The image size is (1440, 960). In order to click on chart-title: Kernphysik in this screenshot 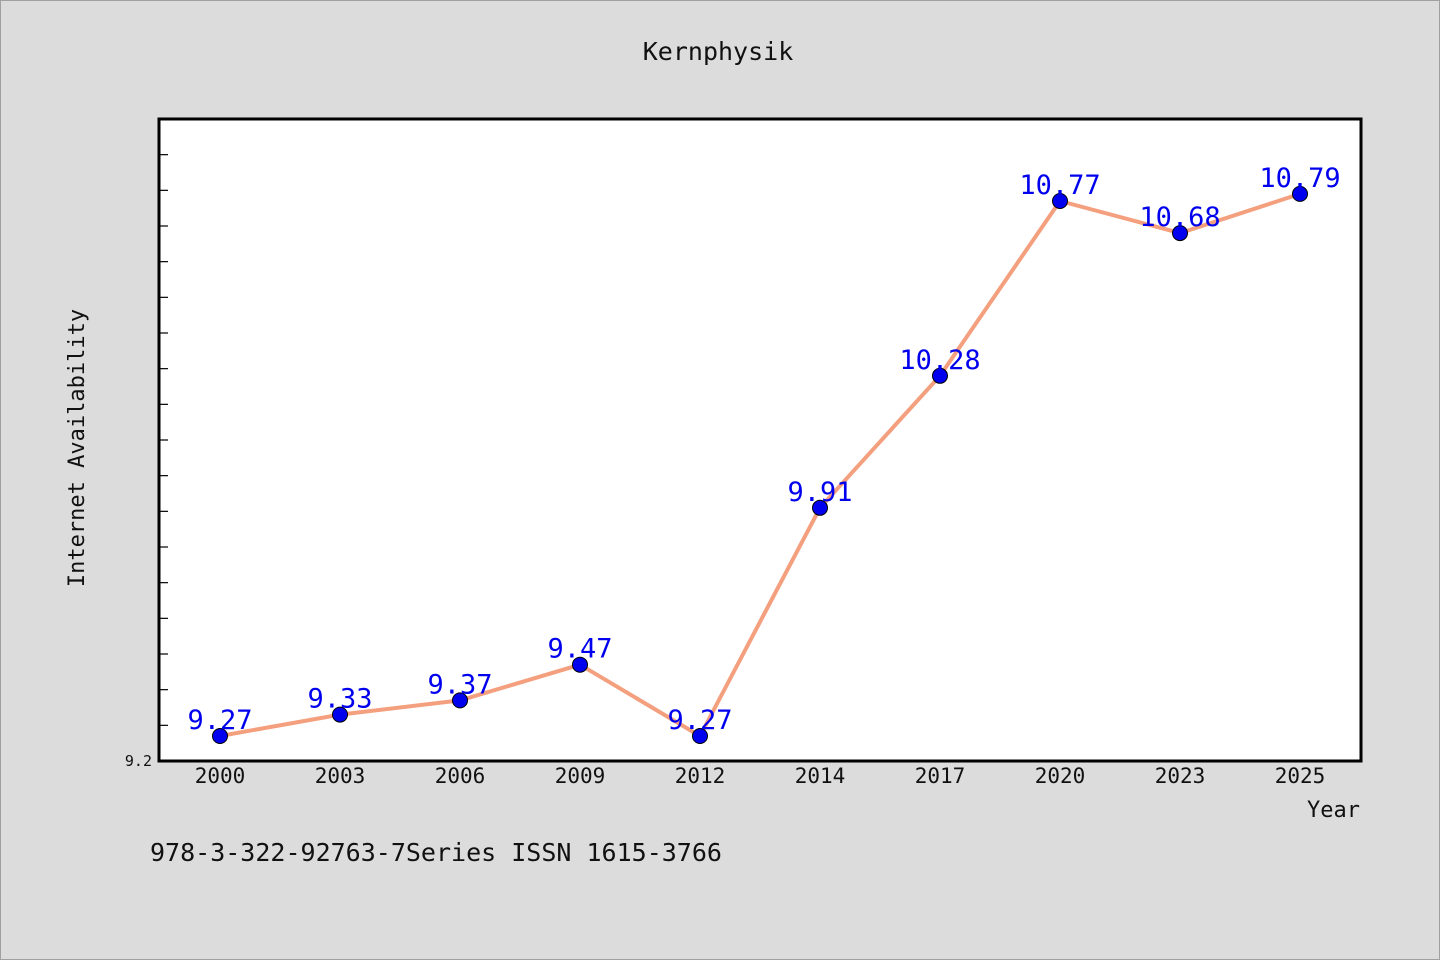, I will do `click(718, 51)`.